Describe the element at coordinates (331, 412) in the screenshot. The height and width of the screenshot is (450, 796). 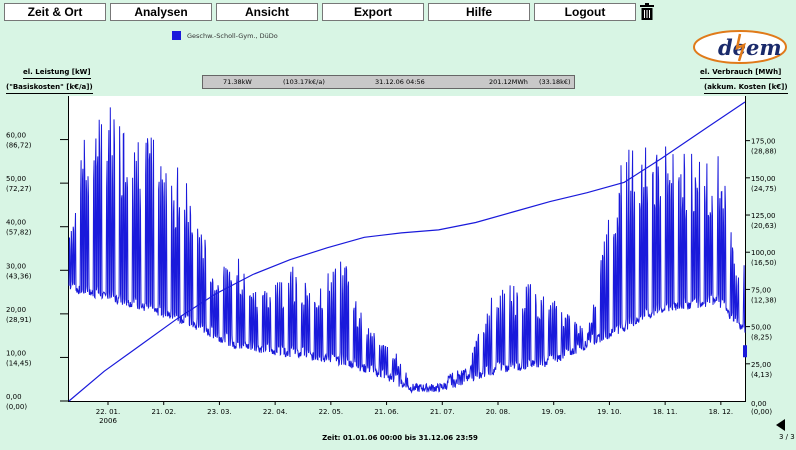
I see `x-tick-label: 22. 05.` at that location.